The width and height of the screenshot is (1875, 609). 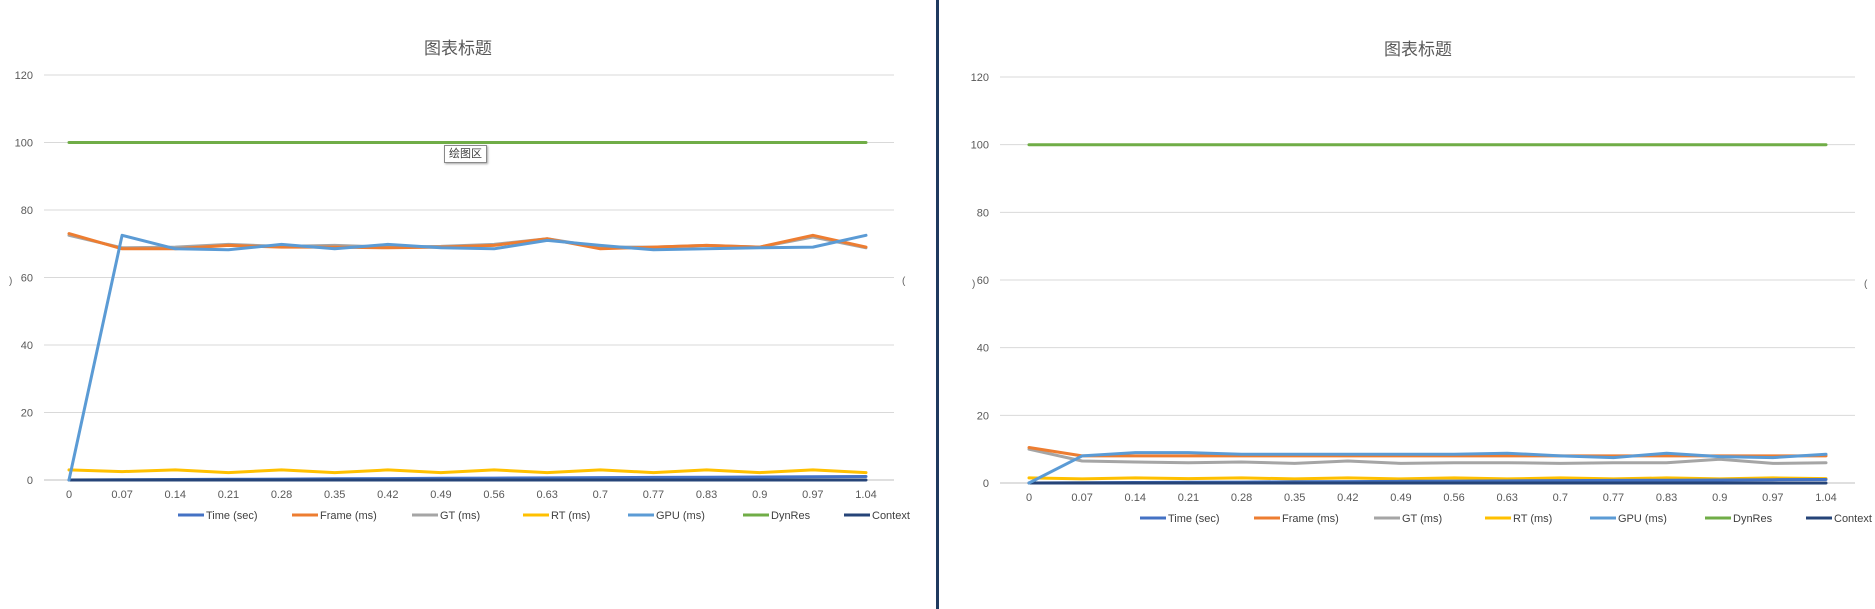 I want to click on chart-left-resize-handle-right: (, so click(x=904, y=281).